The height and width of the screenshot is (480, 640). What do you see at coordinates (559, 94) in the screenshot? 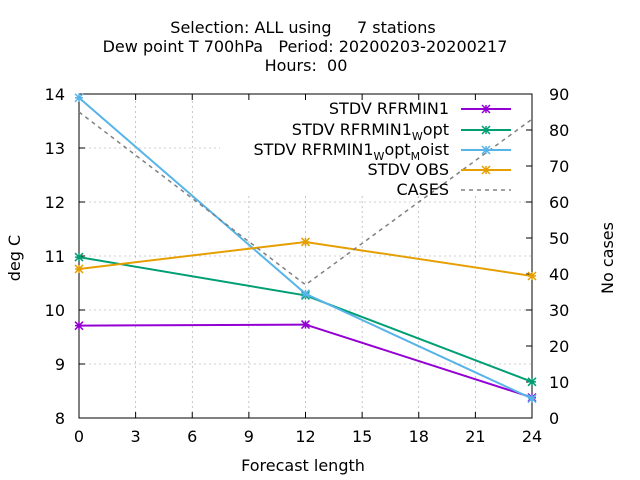
I see `y2-tick-label: 90` at bounding box center [559, 94].